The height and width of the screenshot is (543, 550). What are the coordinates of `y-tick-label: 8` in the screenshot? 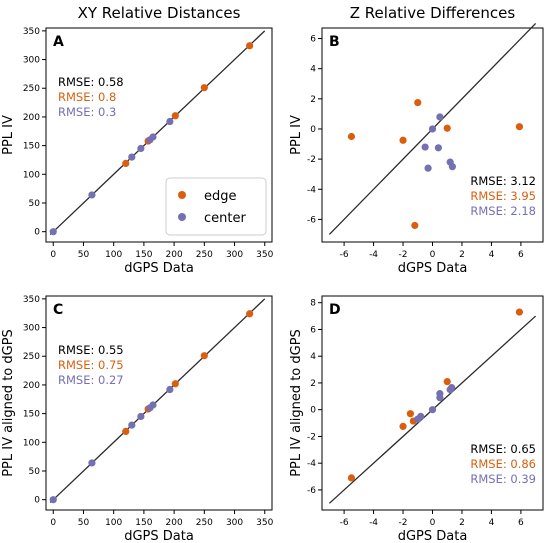 It's located at (313, 304).